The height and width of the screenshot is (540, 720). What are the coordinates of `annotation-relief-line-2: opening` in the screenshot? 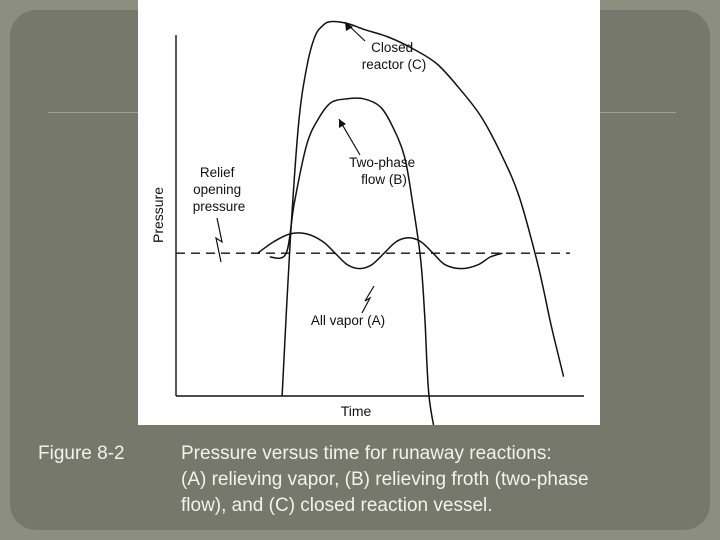 It's located at (217, 189).